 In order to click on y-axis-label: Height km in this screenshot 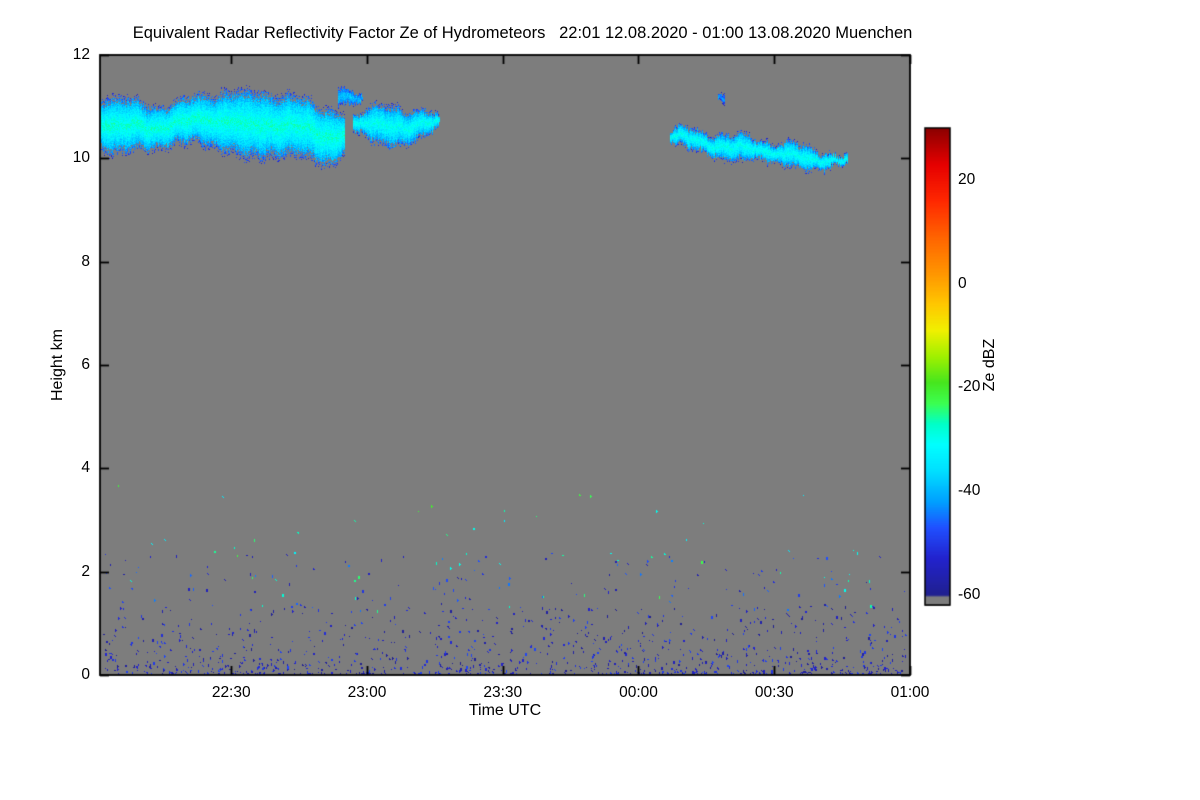, I will do `click(57, 365)`.